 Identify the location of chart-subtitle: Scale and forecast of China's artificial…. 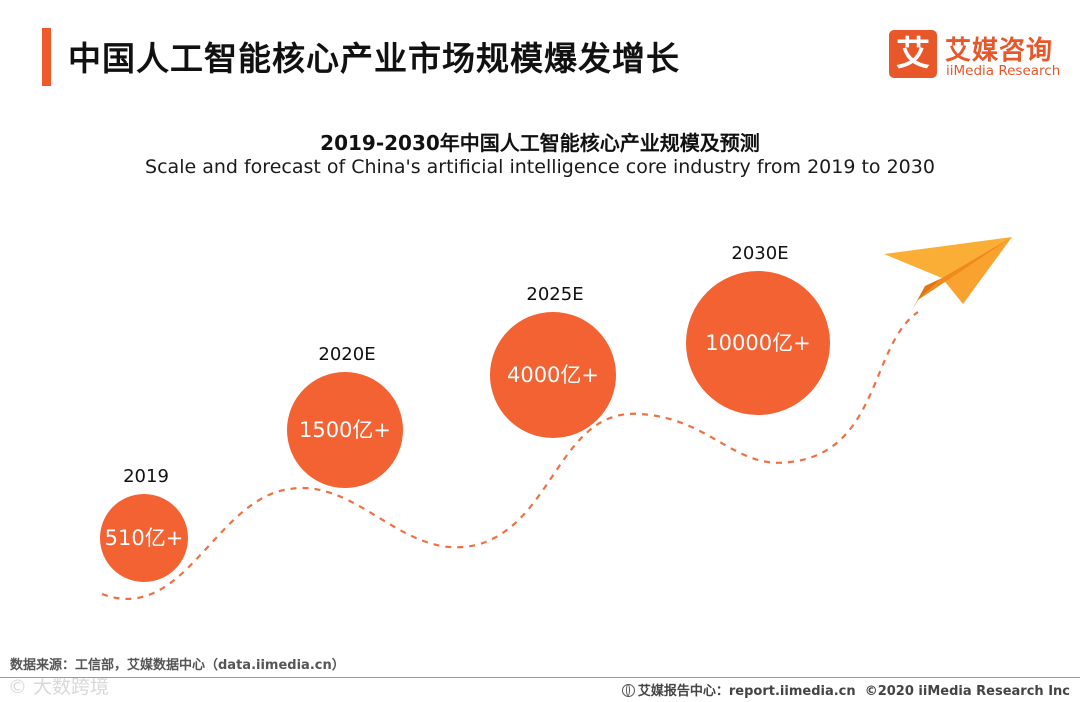
(540, 167).